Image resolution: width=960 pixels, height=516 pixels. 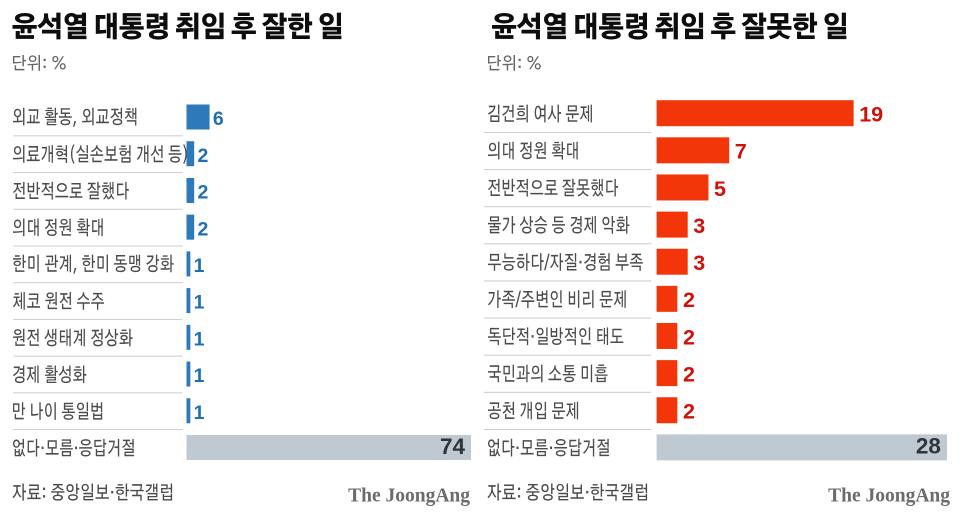 What do you see at coordinates (453, 446) in the screenshot?
I see `svg-text: 74` at bounding box center [453, 446].